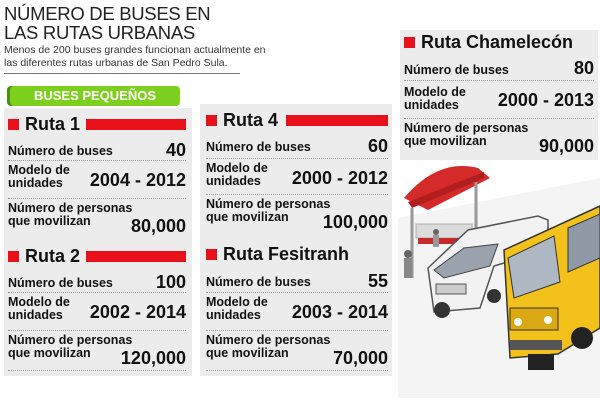  Describe the element at coordinates (355, 222) in the screenshot. I see `personas-value: 100,000` at that location.